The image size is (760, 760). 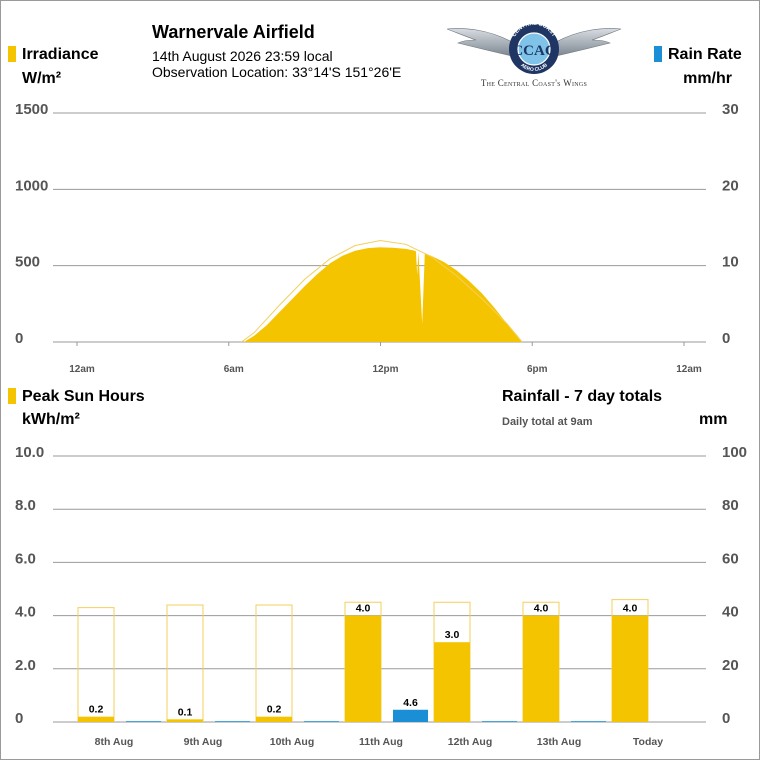 What do you see at coordinates (42, 78) in the screenshot?
I see `irradiance-unit: W/m²` at bounding box center [42, 78].